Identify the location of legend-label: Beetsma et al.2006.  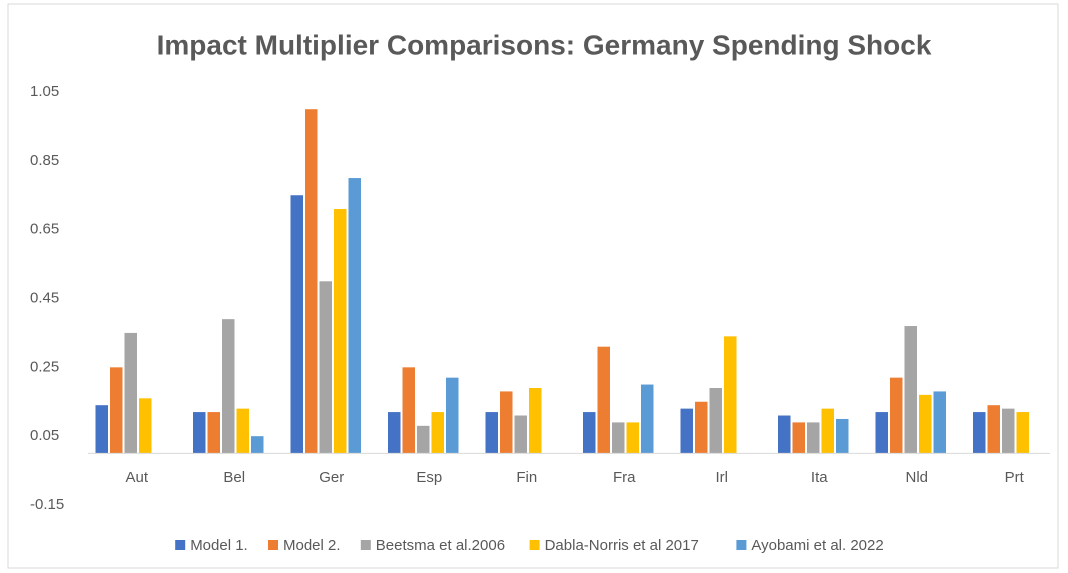
(440, 545).